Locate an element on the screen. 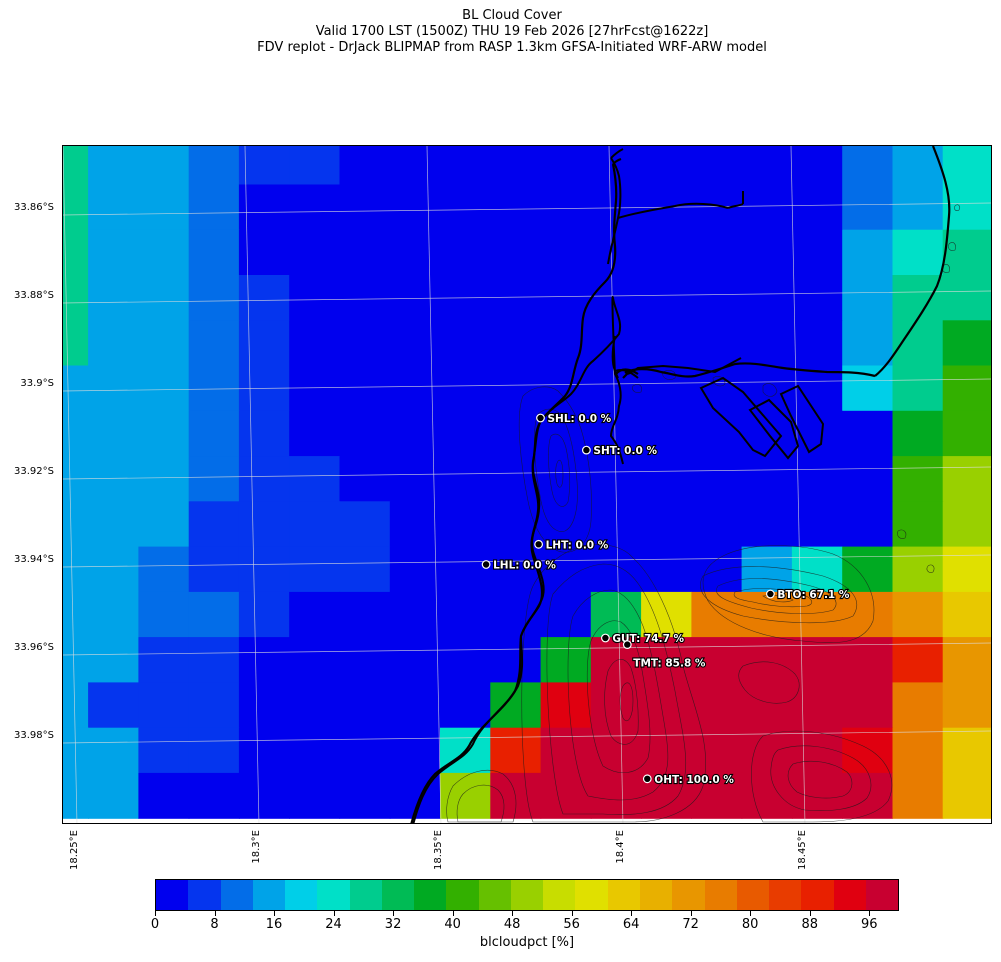 The image size is (1001, 962). station-oht: OHT: 100.0 % is located at coordinates (688, 780).